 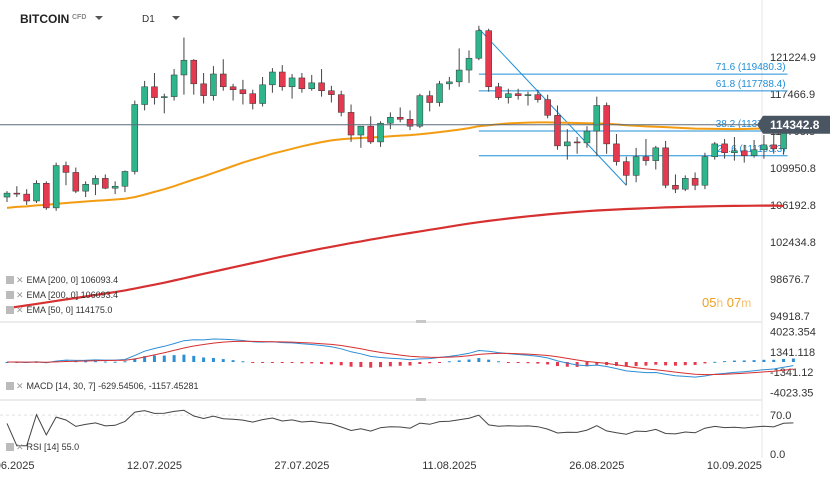 What do you see at coordinates (176, 18) in the screenshot?
I see `timeframe-dropdown-icon` at bounding box center [176, 18].